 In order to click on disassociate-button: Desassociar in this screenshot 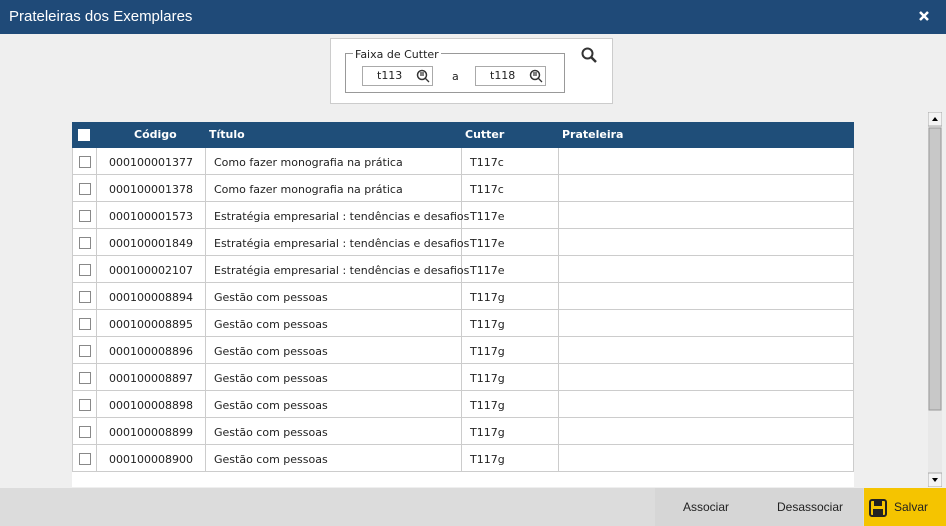, I will do `click(810, 507)`.